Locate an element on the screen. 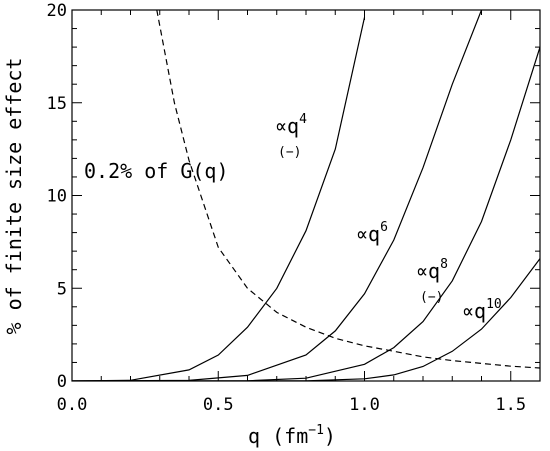 The width and height of the screenshot is (550, 451). annotation-q6: ∝q6 is located at coordinates (372, 233).